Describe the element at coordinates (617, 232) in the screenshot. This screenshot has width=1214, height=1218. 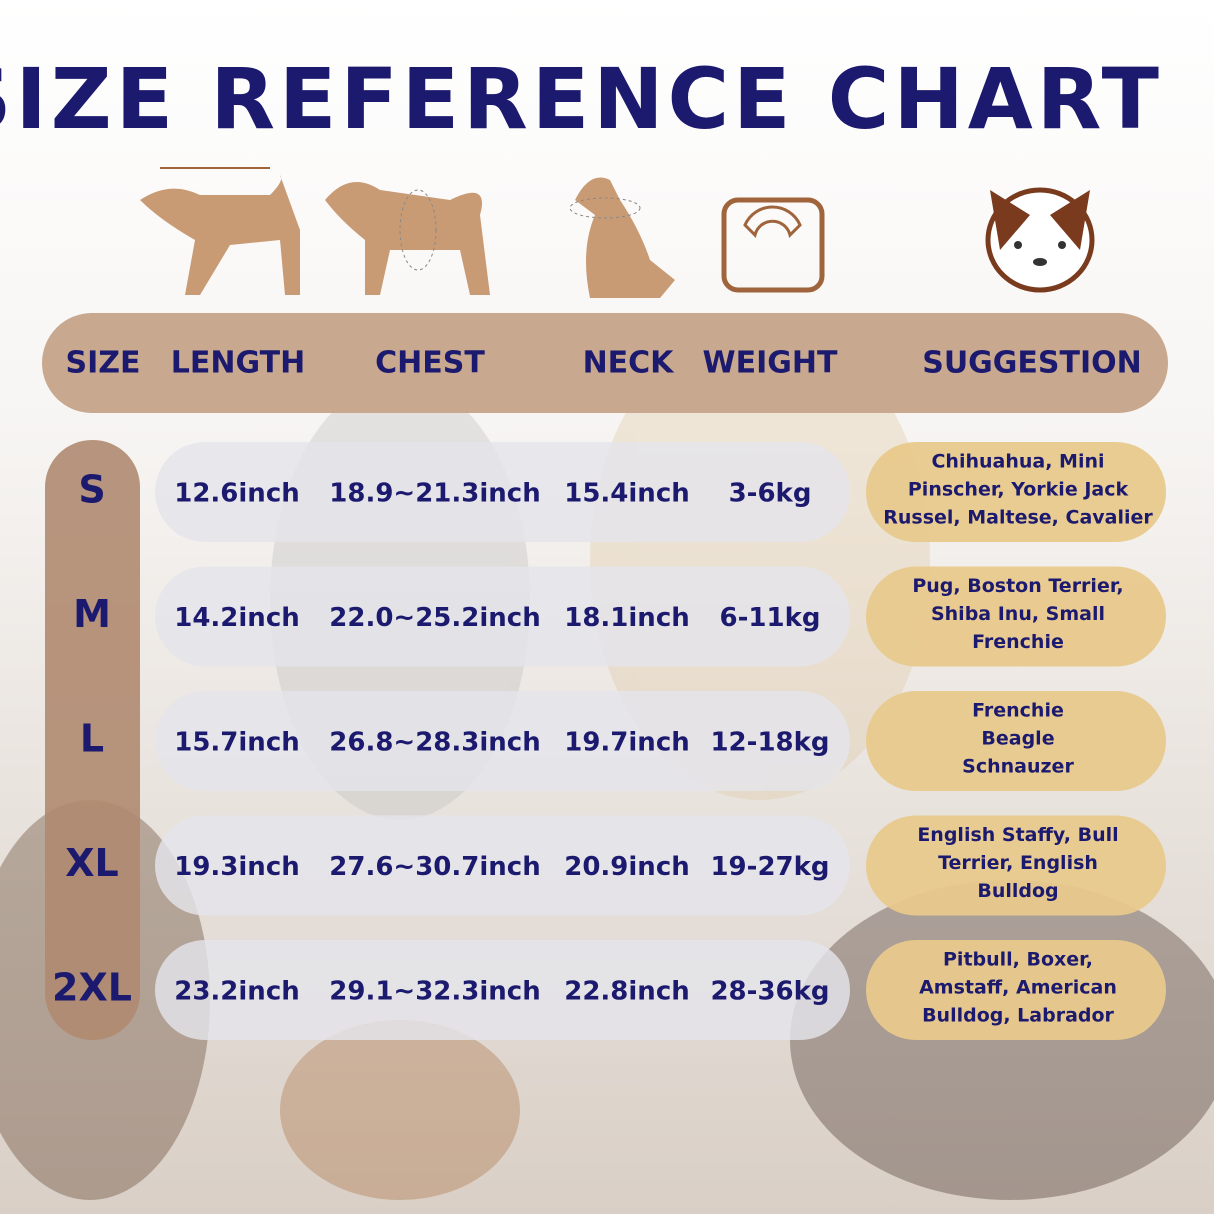
I see `icons` at that location.